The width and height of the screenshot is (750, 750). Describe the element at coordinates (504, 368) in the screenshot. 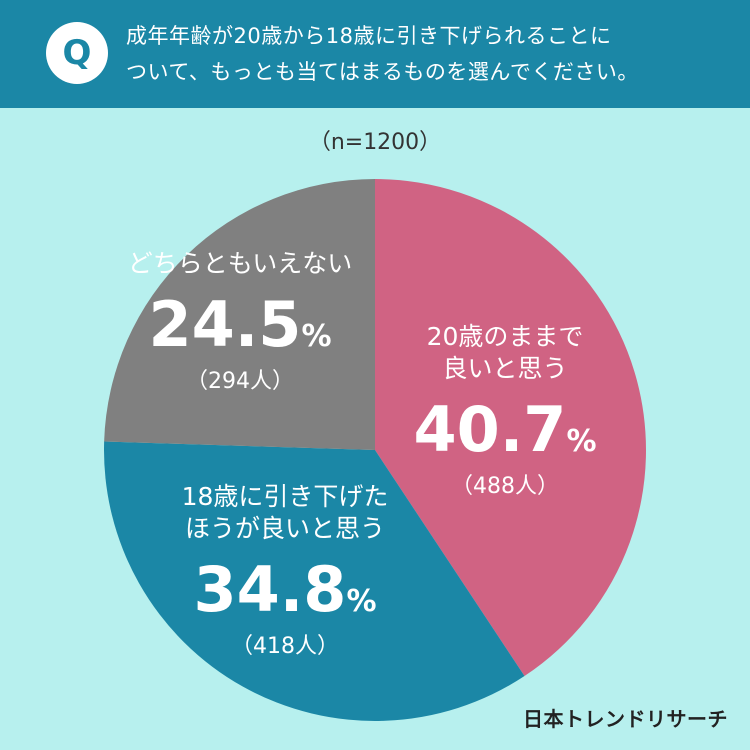

I see `slice-label-keep-20-line-2: 良いと思う` at that location.